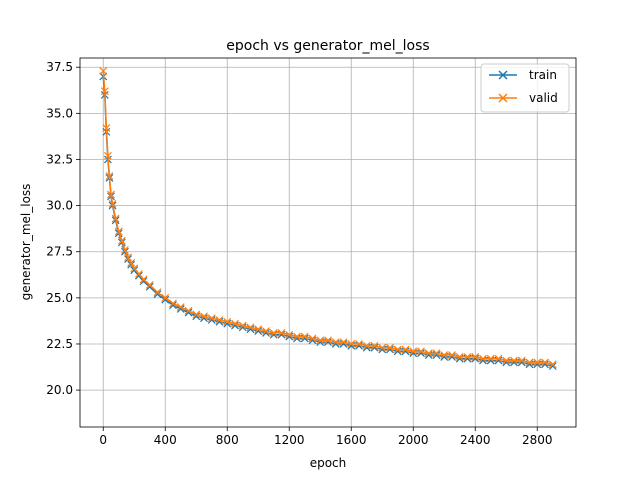  I want to click on x-tick-label: 0, so click(103, 440).